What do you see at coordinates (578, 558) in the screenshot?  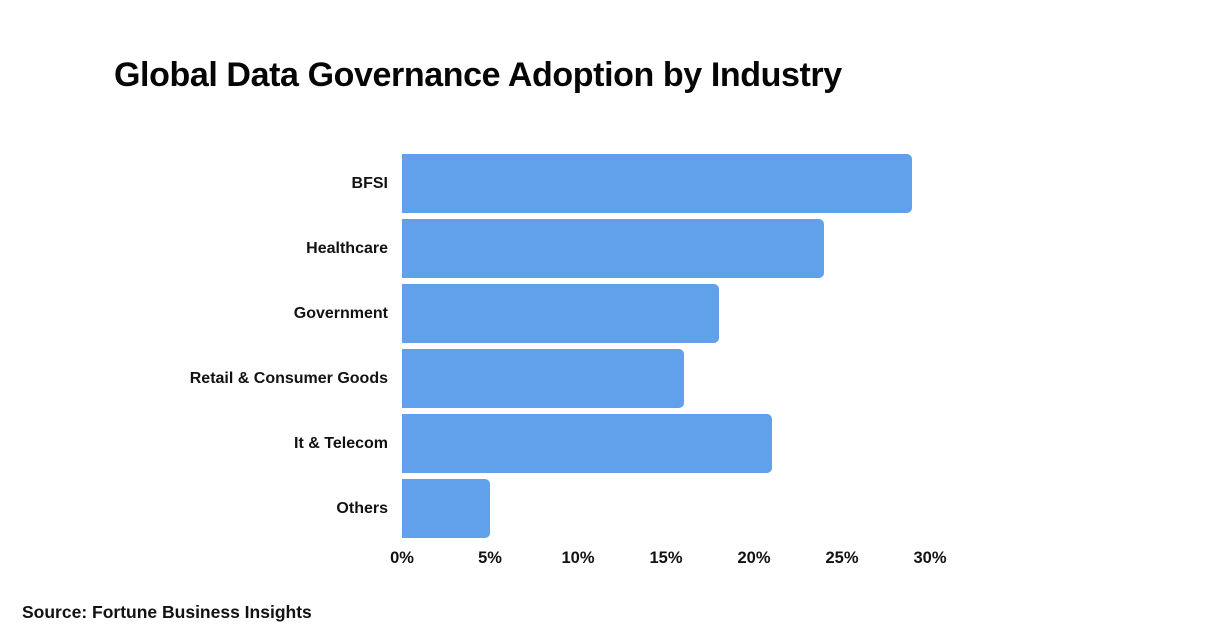 I see `x-tick-label: 10%` at bounding box center [578, 558].